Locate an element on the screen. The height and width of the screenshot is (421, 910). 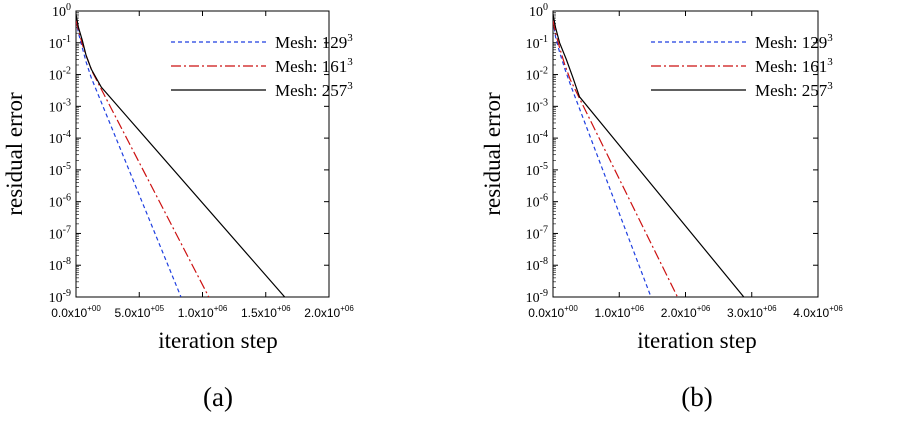
x-tick-label: 5.0x10+05 is located at coordinates (139, 312).